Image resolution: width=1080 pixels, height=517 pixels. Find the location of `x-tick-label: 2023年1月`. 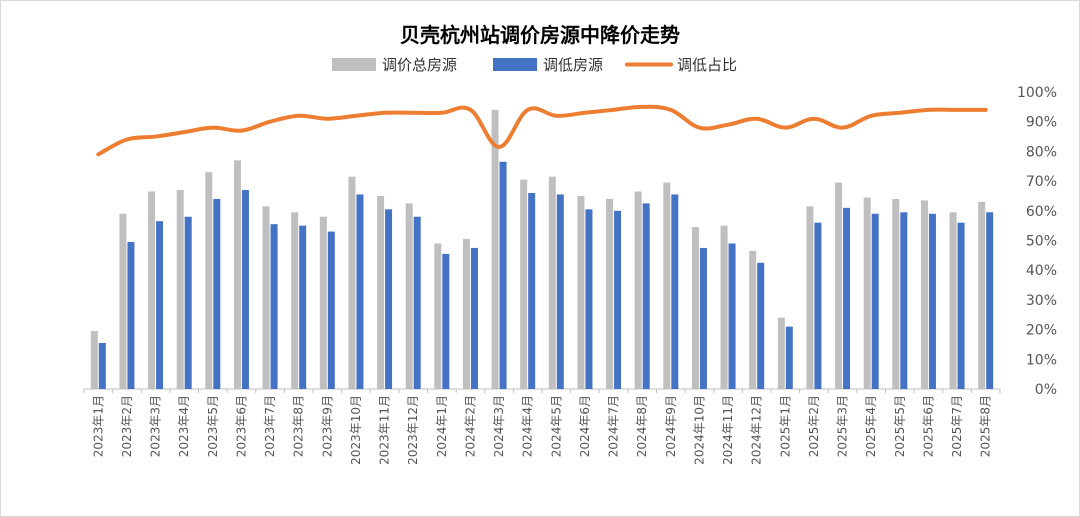

x-tick-label: 2023年1月 is located at coordinates (98, 426).